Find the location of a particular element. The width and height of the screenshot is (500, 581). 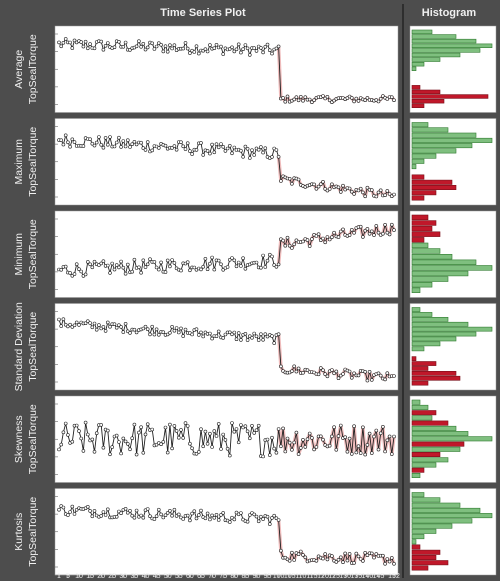

chart-row-2: Maximum TopSealTorque is located at coordinates (255, 162).